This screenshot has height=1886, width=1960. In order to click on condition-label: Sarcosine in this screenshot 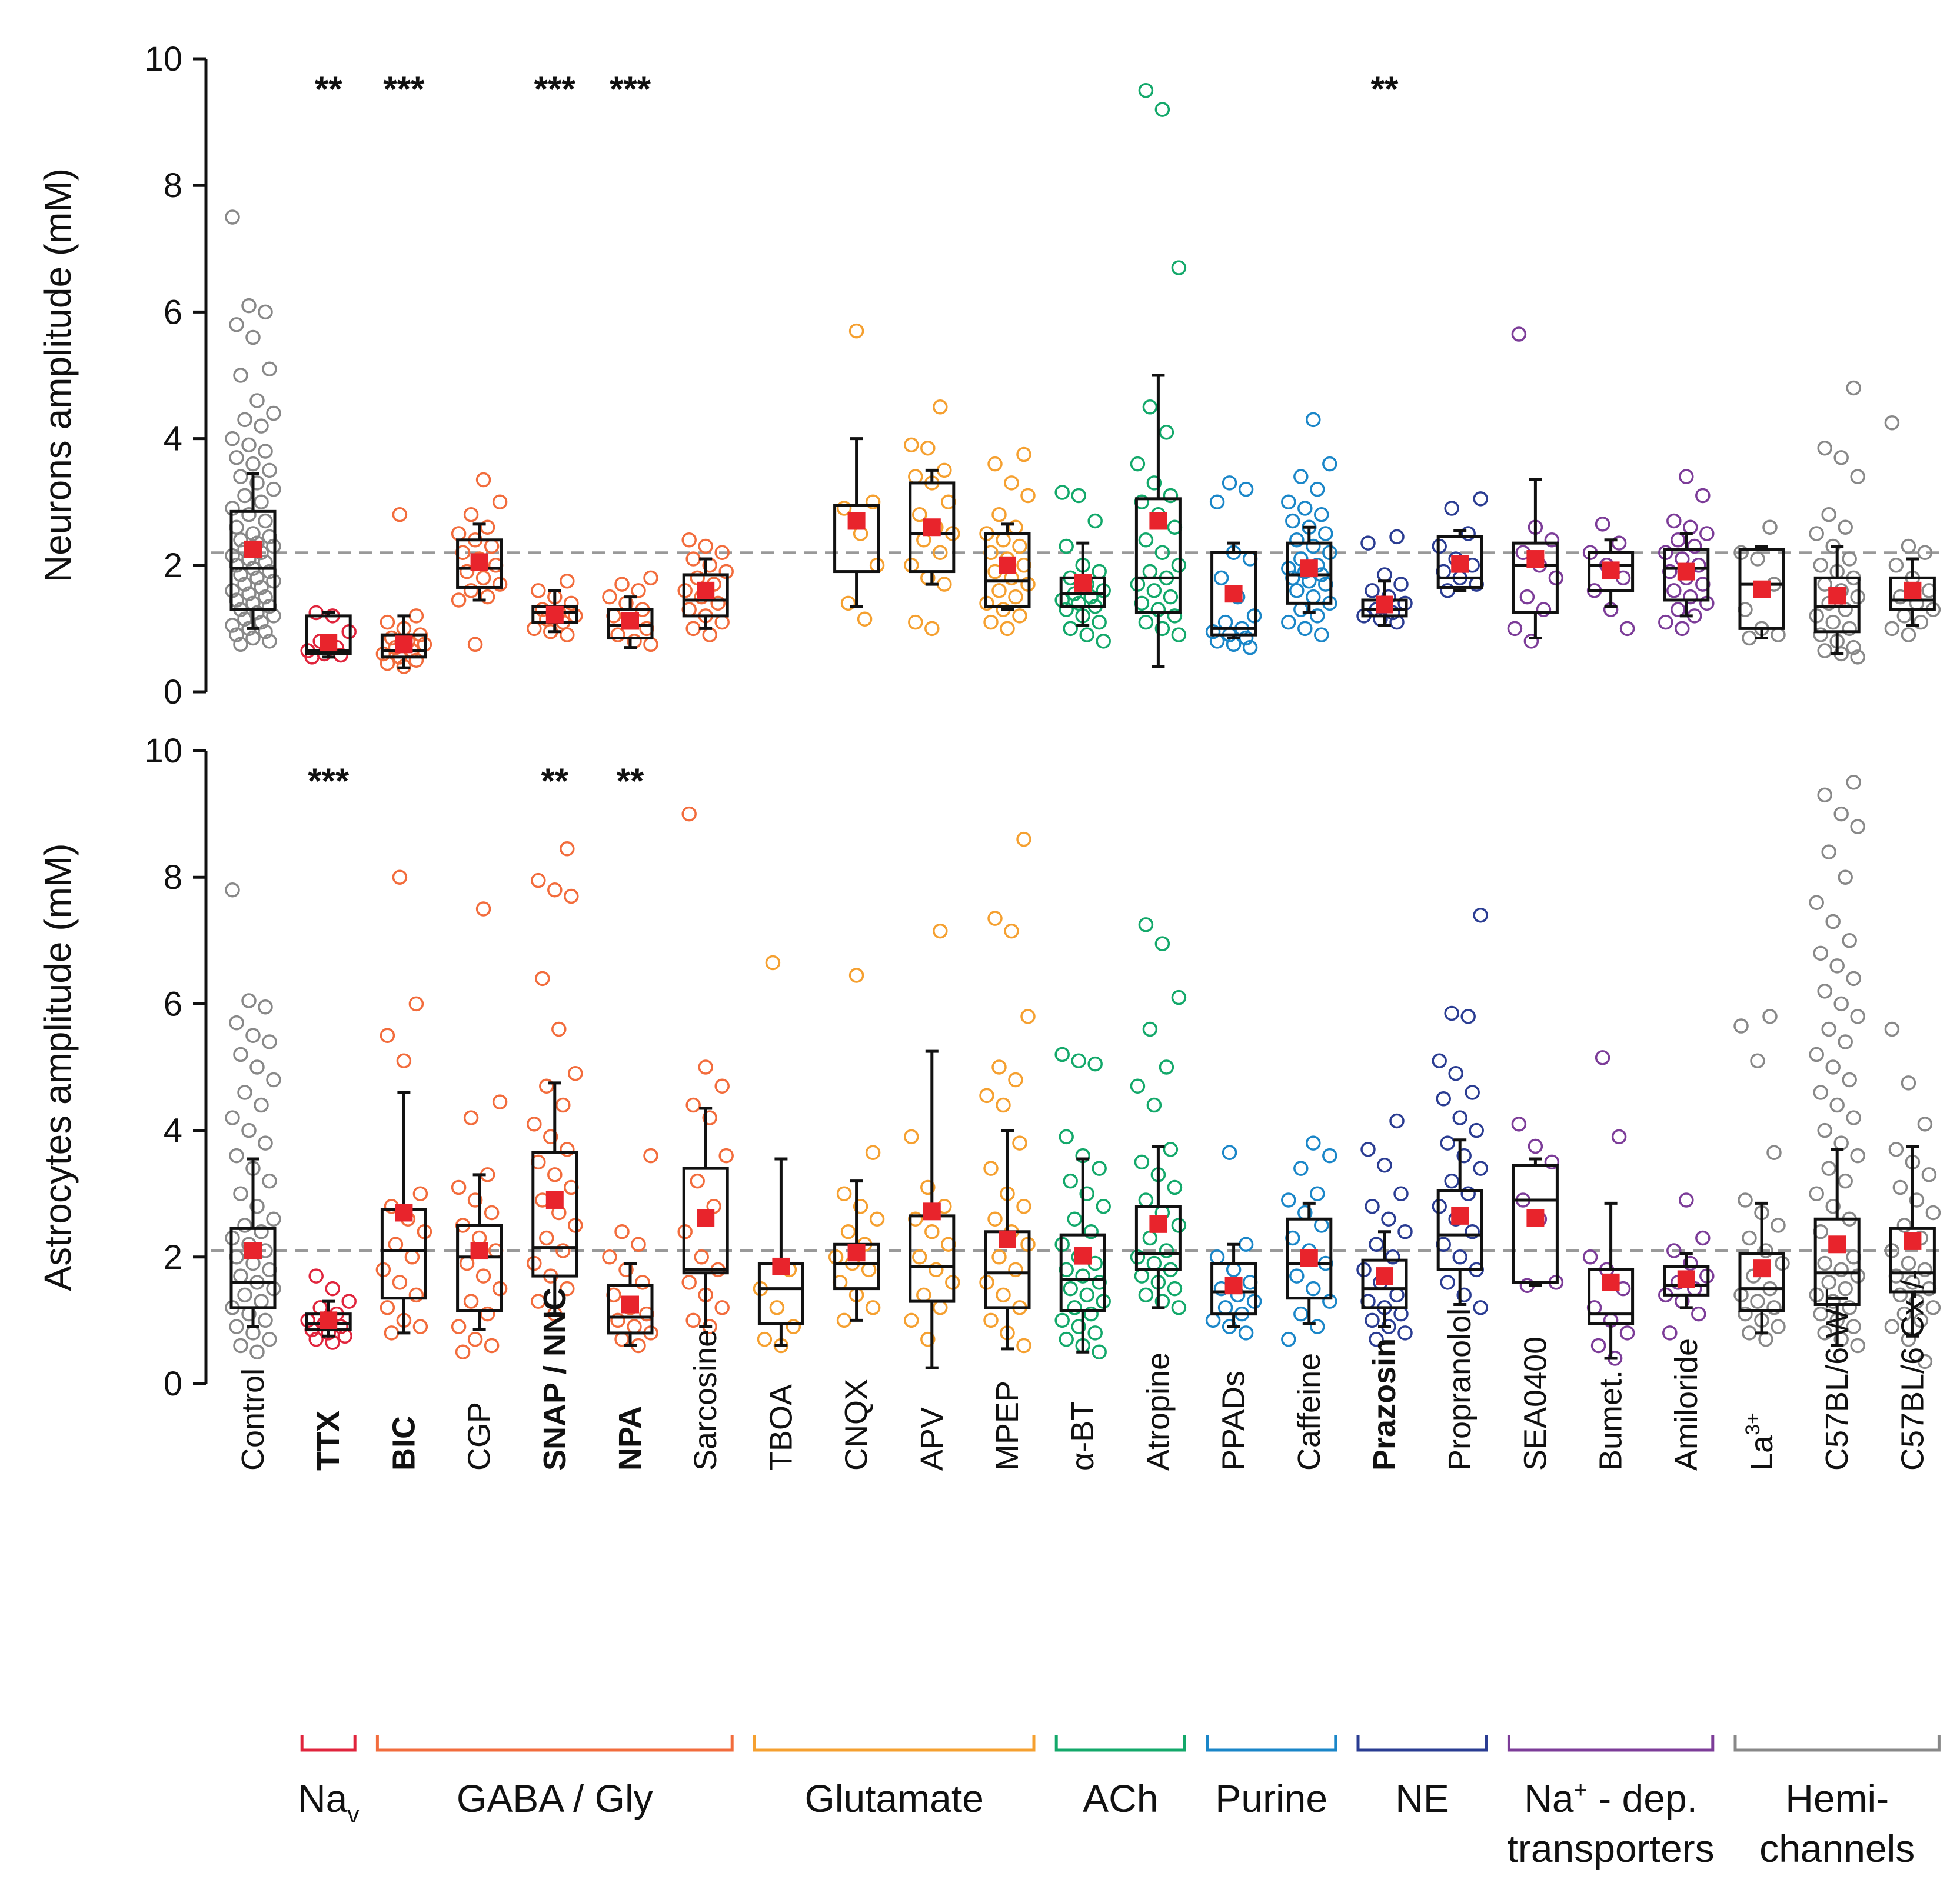, I will do `click(705, 1400)`.